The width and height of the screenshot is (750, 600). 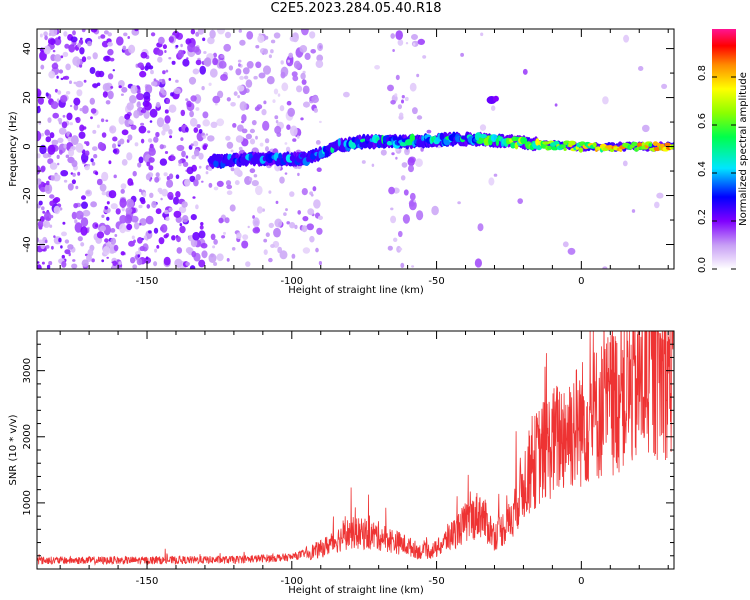 I want to click on colorbar-tick-label: 0.8, so click(x=702, y=73).